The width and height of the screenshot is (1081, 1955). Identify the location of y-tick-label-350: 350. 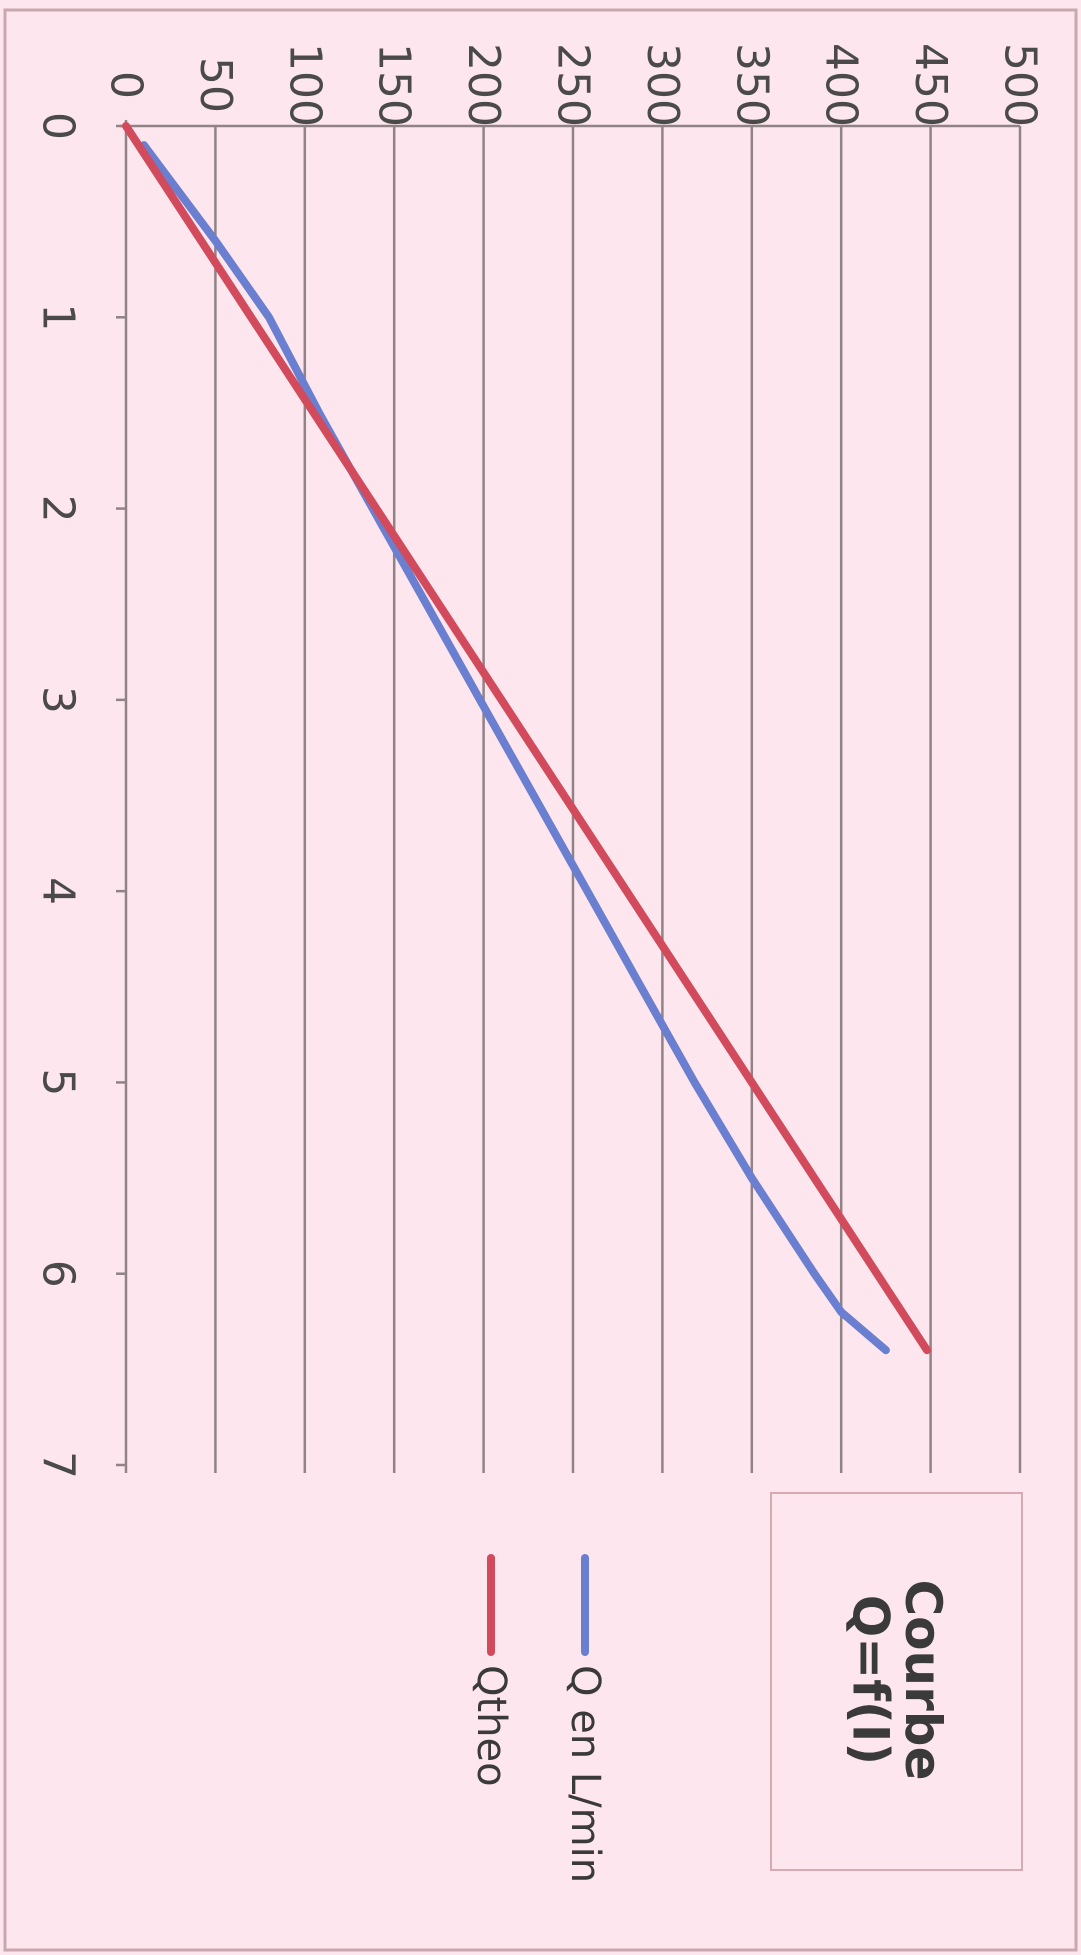
(751, 85).